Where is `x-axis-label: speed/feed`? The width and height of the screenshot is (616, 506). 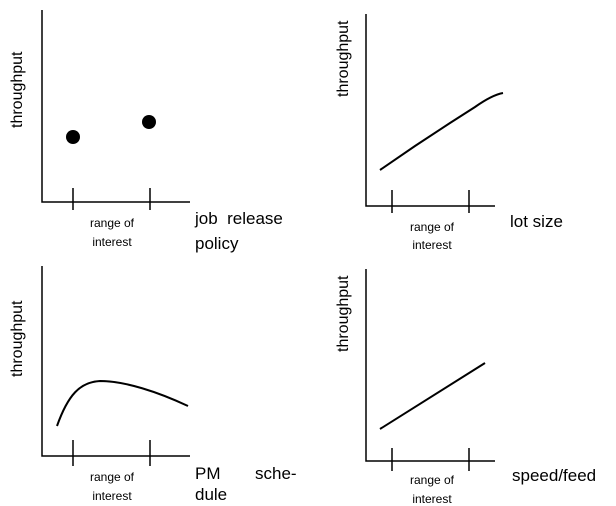
x-axis-label: speed/feed is located at coordinates (554, 475).